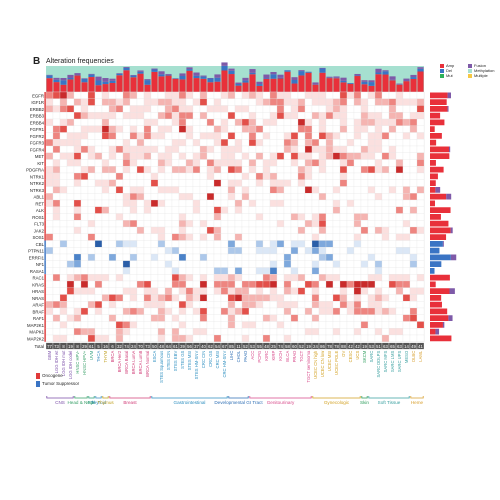 The height and width of the screenshot is (500, 500). Describe the element at coordinates (37, 257) in the screenshot. I see `gene-label: ERRFI1` at that location.